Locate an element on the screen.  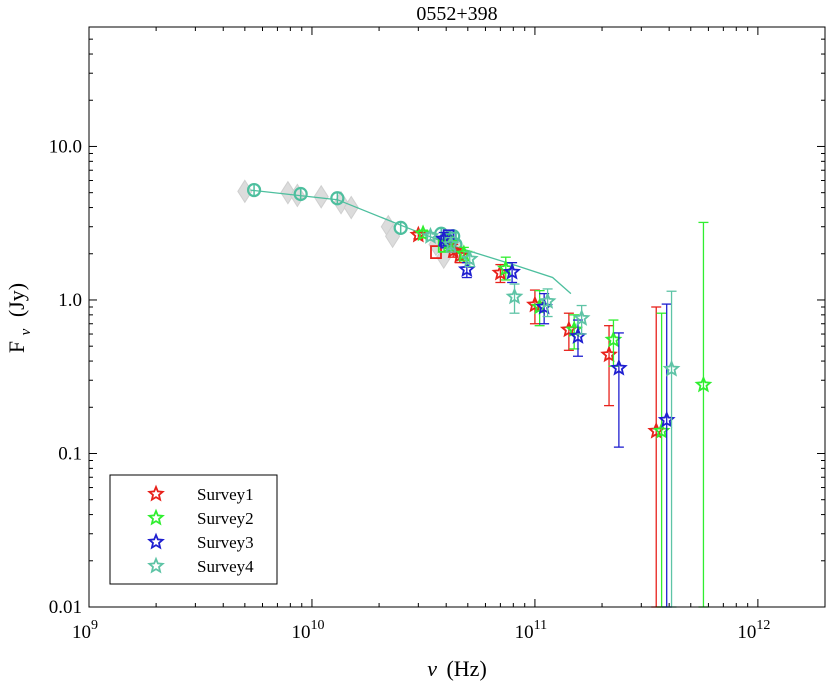
legend-label: Survey4 is located at coordinates (225, 566).